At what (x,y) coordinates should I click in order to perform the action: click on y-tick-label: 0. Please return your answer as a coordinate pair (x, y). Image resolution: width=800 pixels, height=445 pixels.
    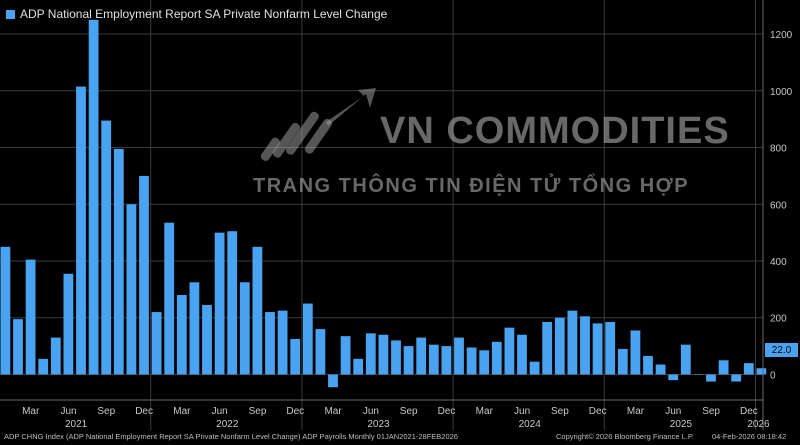
    Looking at the image, I should click on (773, 375).